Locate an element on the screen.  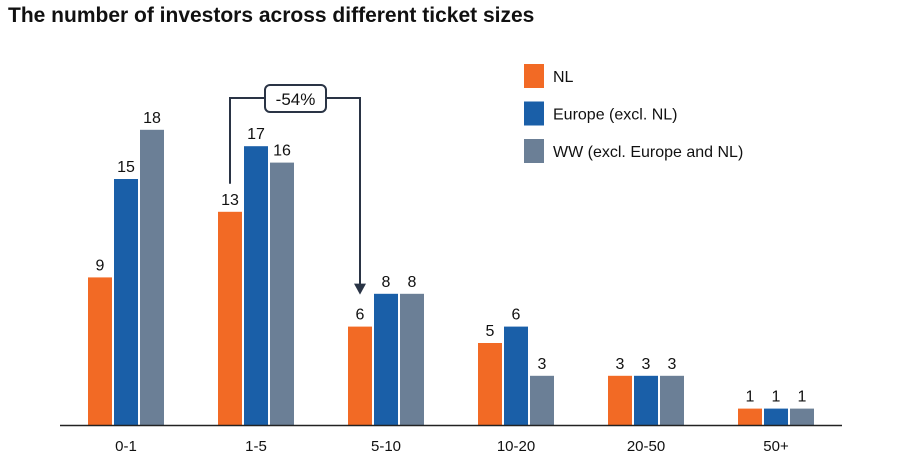
annotation-box is located at coordinates (295, 98).